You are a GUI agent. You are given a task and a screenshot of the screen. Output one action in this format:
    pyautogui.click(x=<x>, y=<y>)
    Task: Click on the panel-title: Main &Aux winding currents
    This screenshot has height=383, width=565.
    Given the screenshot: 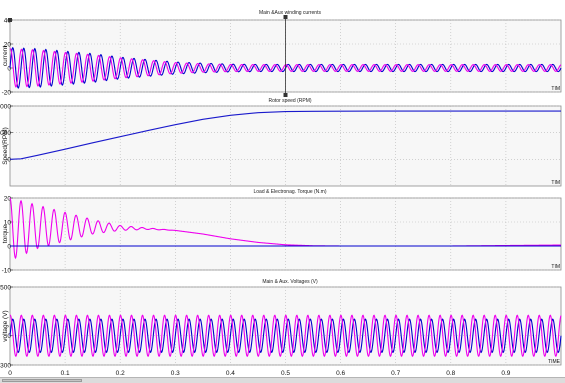 What is the action you would take?
    pyautogui.click(x=290, y=13)
    